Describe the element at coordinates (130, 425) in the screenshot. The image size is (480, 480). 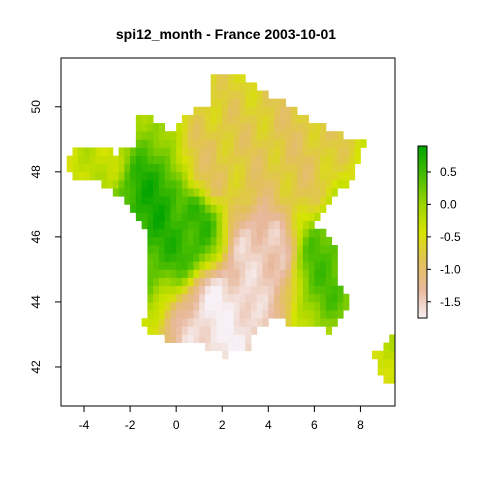
I see `x-tick-label: -2` at that location.